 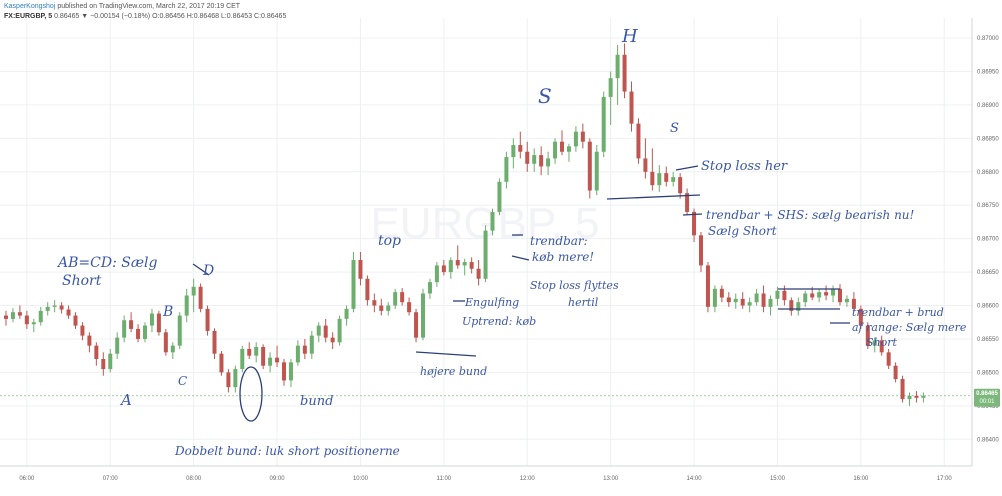 I want to click on time-tick-label: 06:00, so click(x=27, y=479).